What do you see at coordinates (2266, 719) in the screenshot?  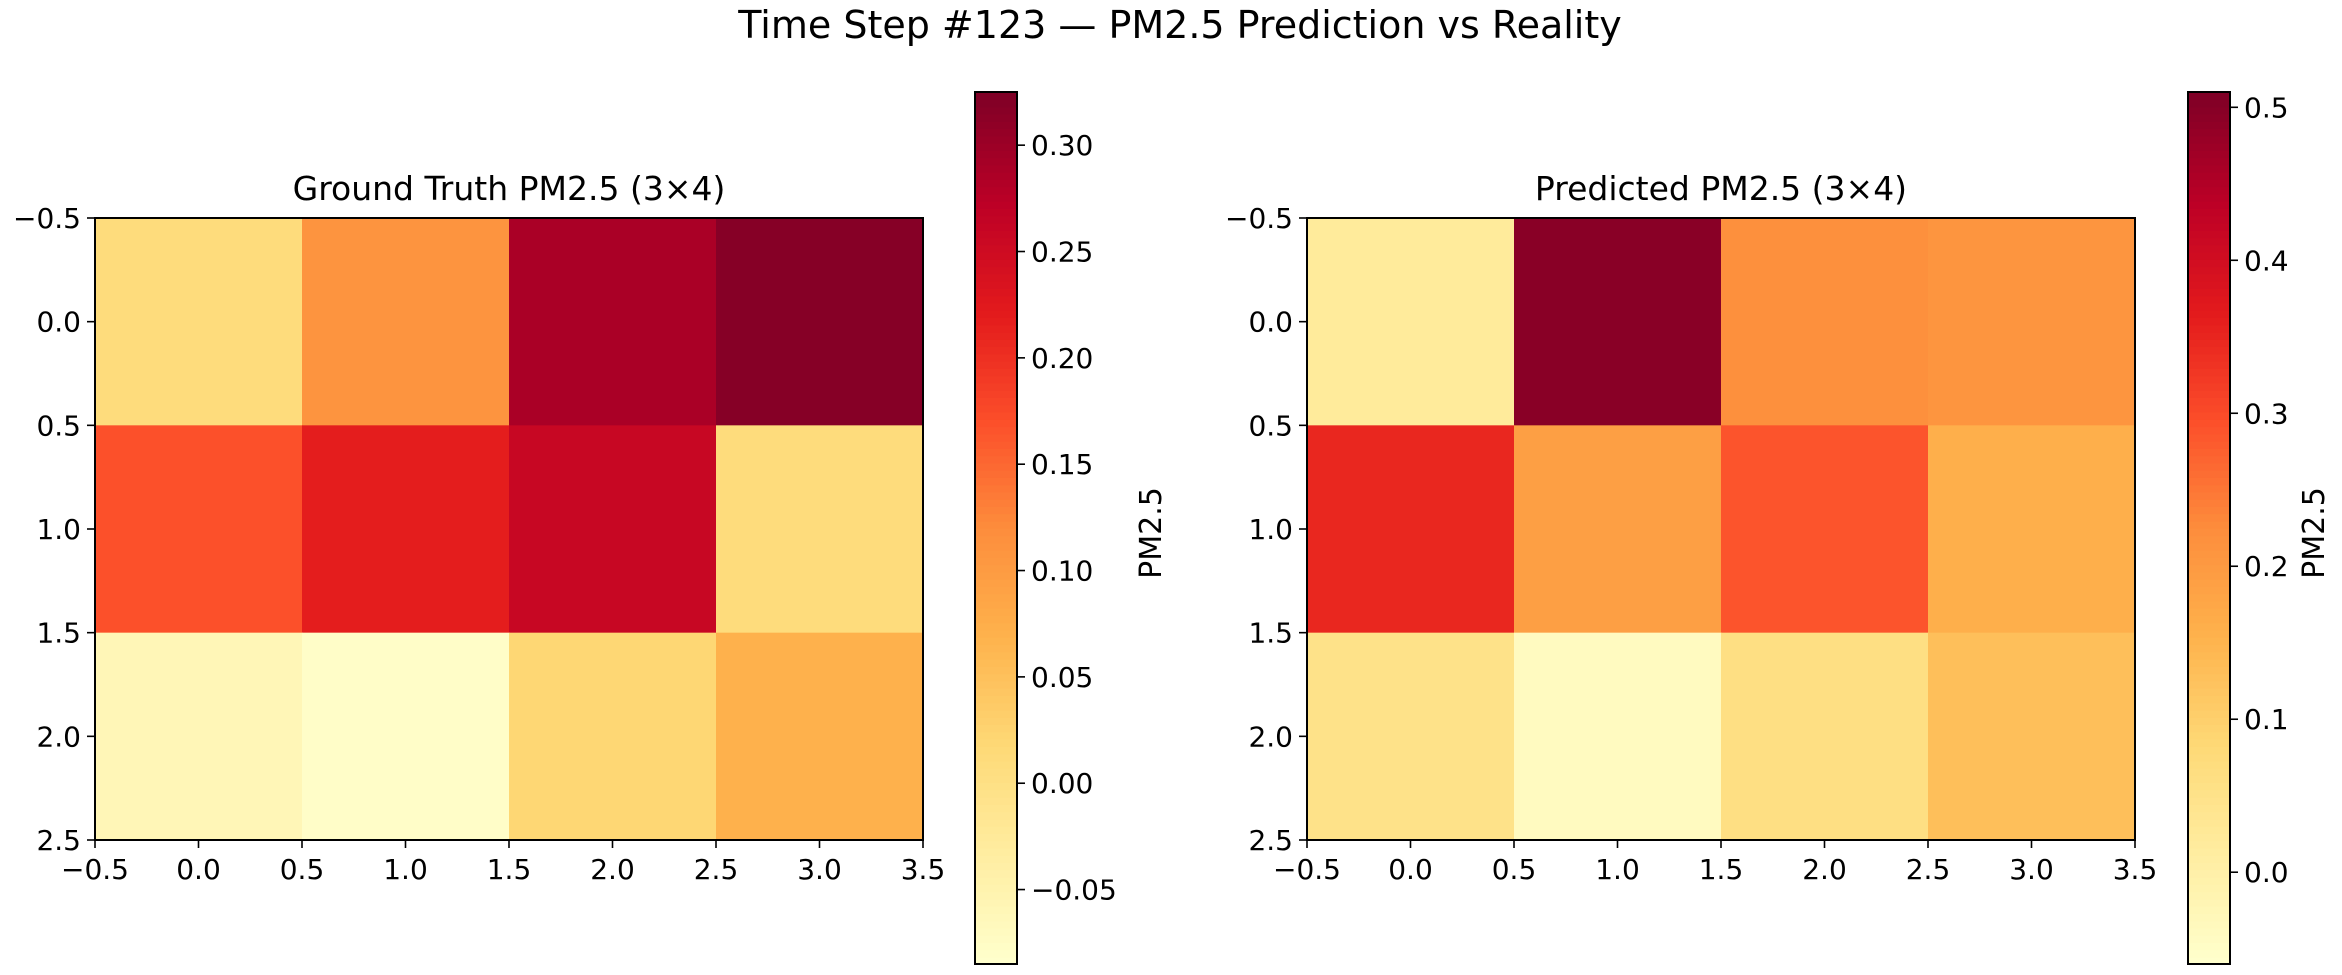 I see `colorbar-tick-label: 0.1` at bounding box center [2266, 719].